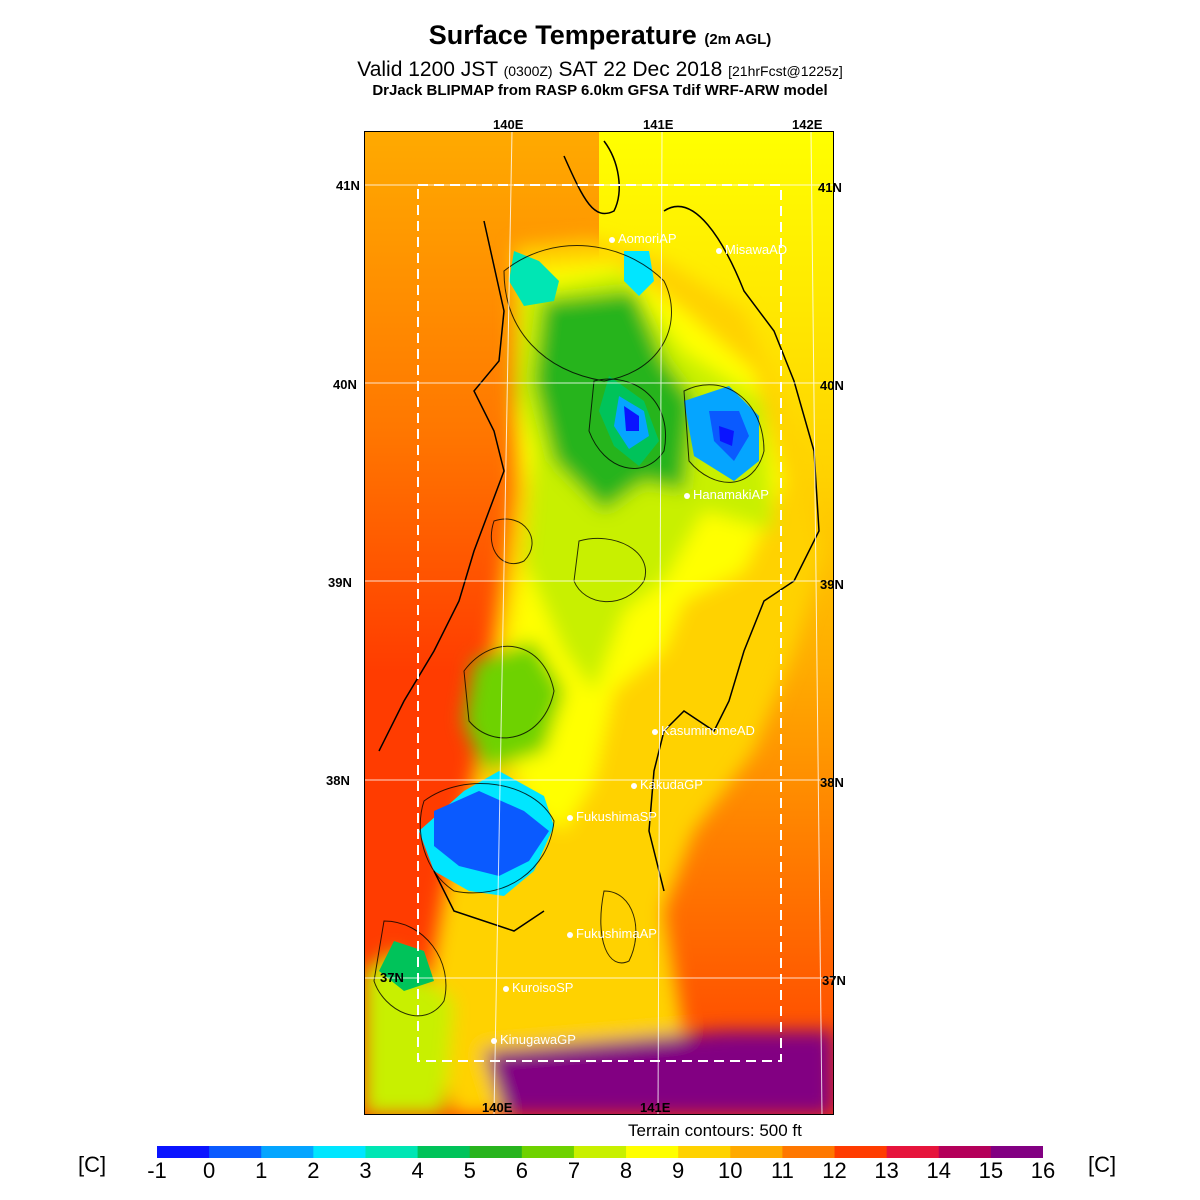  What do you see at coordinates (417, 1170) in the screenshot?
I see `colorbar-tick-label: 4` at bounding box center [417, 1170].